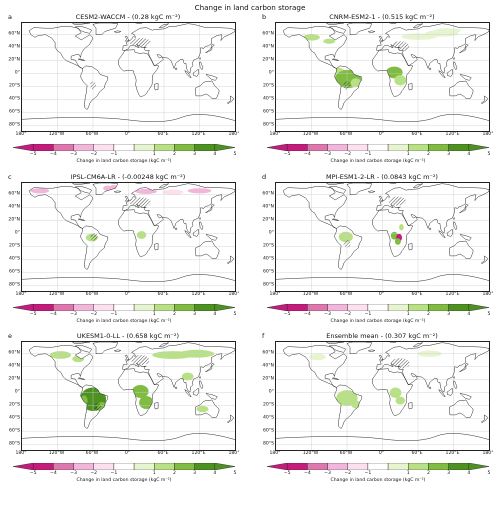 This screenshot has height=507, width=500. What do you see at coordinates (14, 246) in the screenshot?
I see `lat-tick-label: 20°S` at bounding box center [14, 246].